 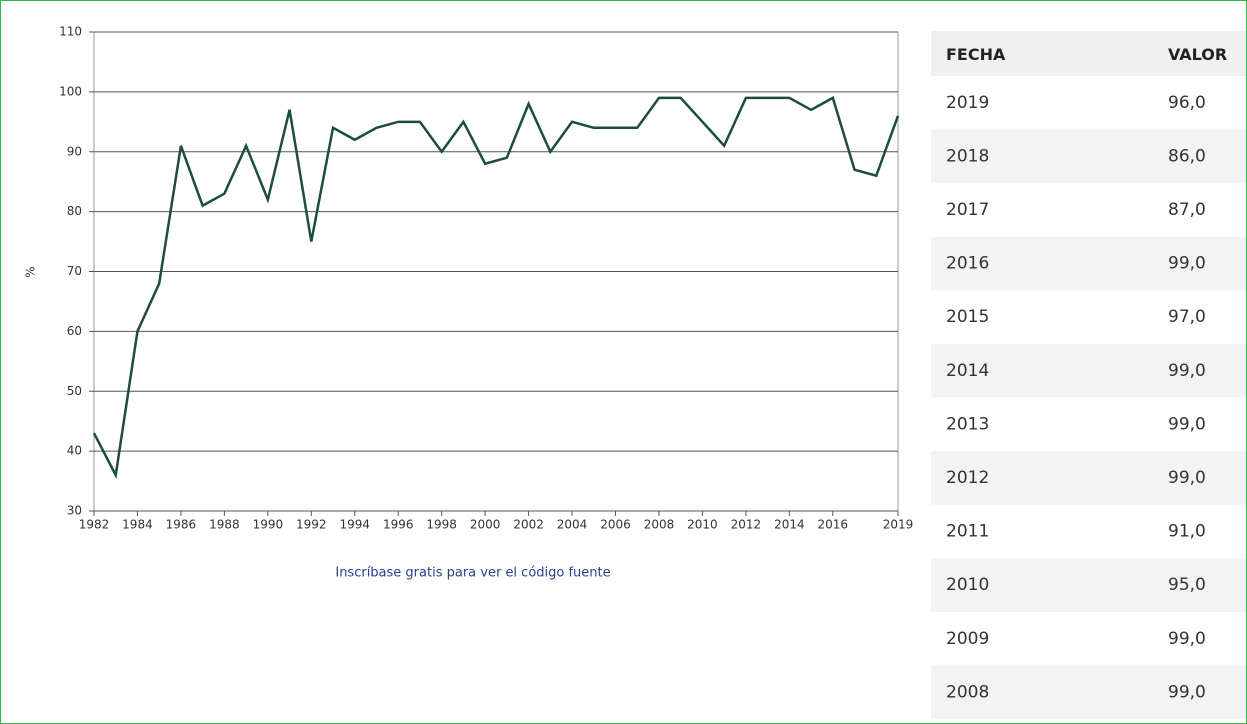 What do you see at coordinates (268, 525) in the screenshot?
I see `x-tick-label: 1990` at bounding box center [268, 525].